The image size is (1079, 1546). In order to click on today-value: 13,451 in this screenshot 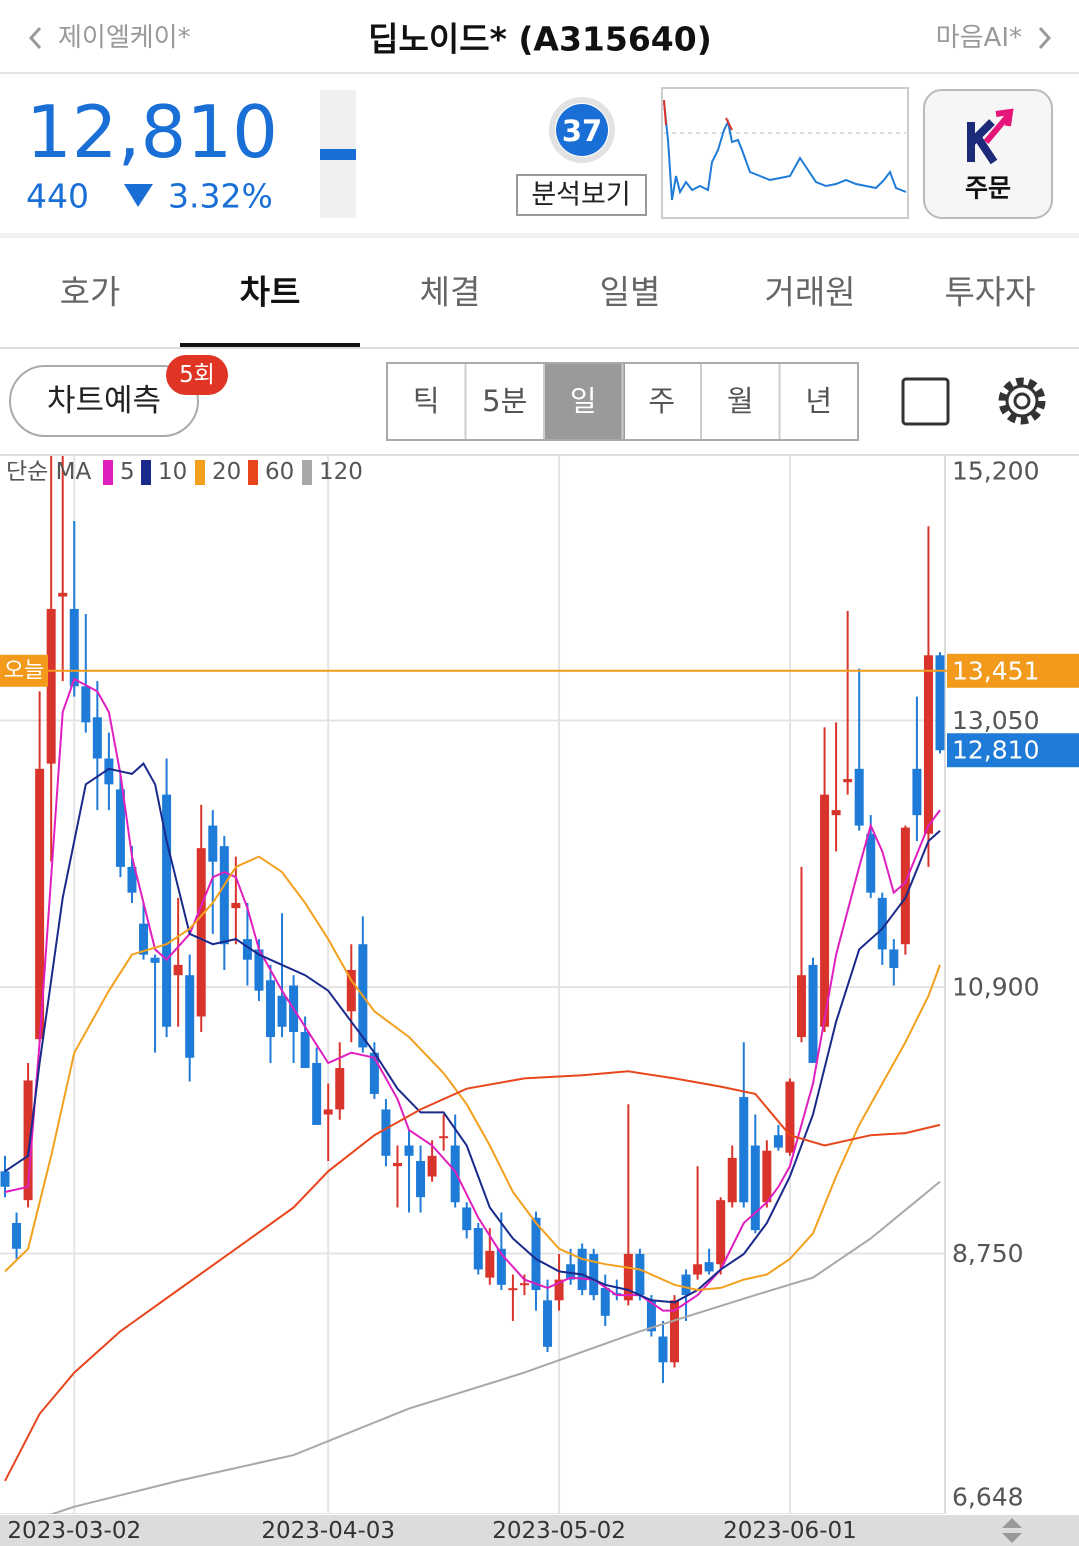, I will do `click(995, 670)`.